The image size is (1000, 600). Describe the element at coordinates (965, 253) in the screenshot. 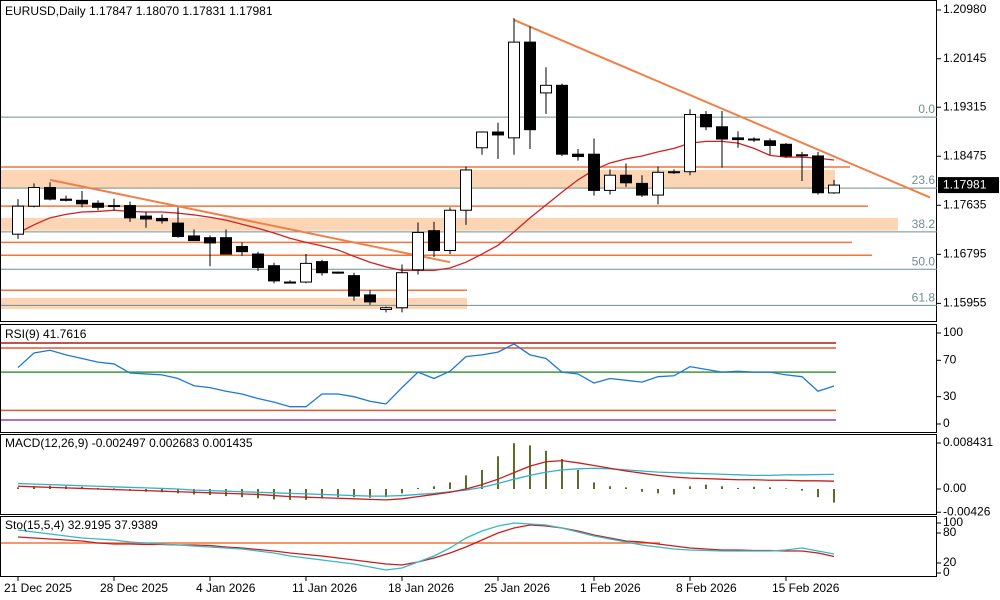

I see `y-tick-label: 1.16795` at that location.